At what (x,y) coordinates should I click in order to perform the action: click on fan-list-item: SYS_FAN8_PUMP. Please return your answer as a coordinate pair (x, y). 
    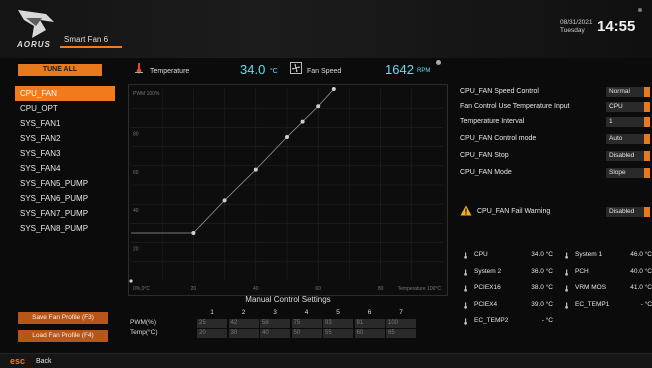
    Looking at the image, I should click on (54, 228).